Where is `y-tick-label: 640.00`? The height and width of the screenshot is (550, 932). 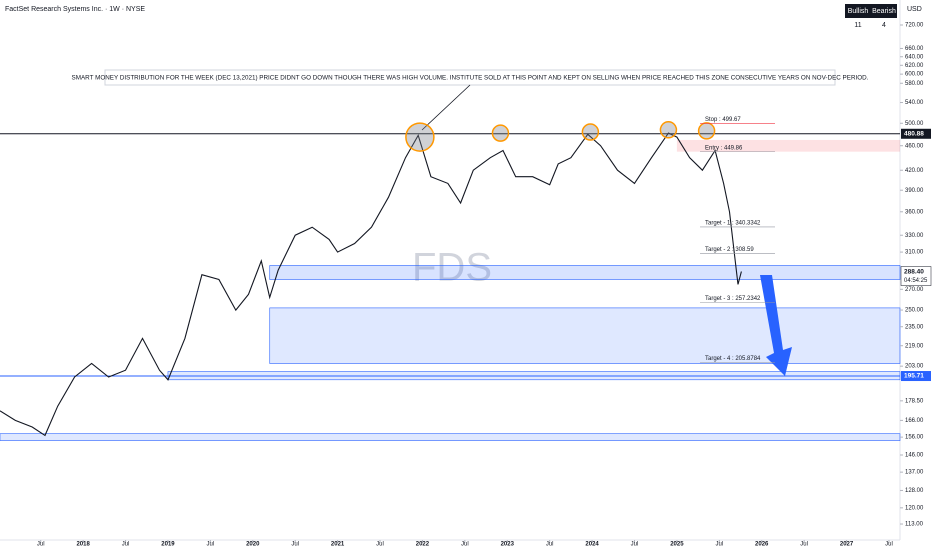 y-tick-label: 640.00 is located at coordinates (914, 57).